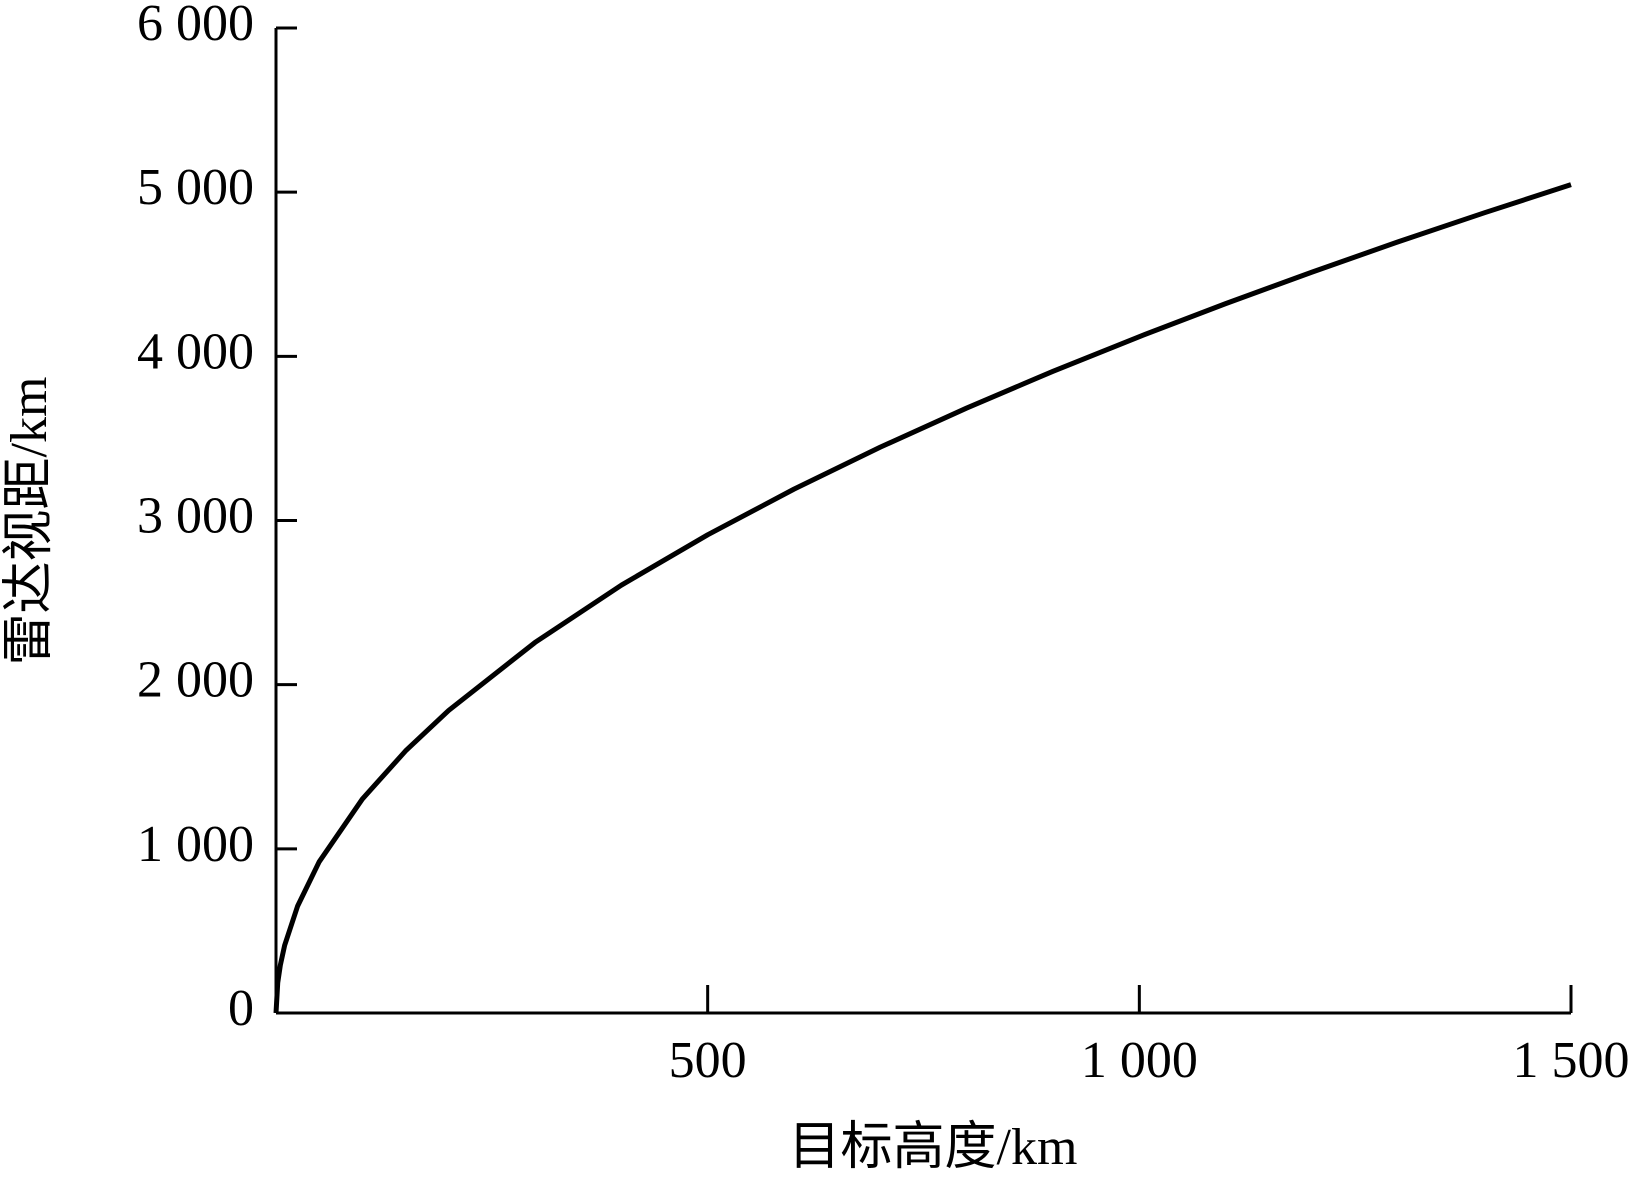 The height and width of the screenshot is (1186, 1635). What do you see at coordinates (195, 680) in the screenshot?
I see `y-tick-label: 2 000` at bounding box center [195, 680].